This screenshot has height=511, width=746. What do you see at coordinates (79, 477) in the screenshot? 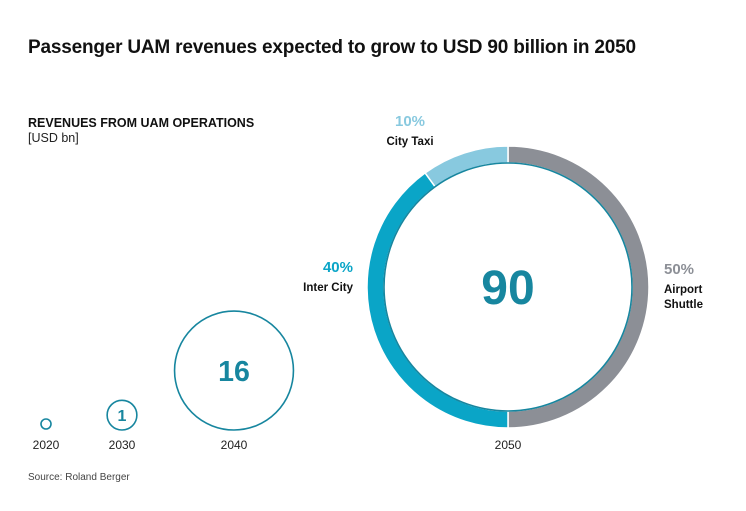
I see `source-note: Source: Roland Berger` at bounding box center [79, 477].